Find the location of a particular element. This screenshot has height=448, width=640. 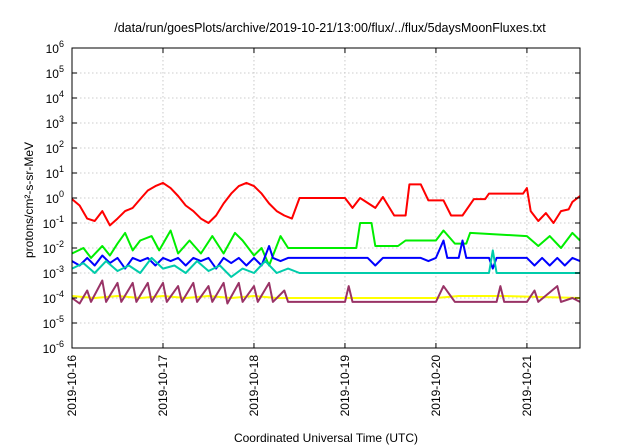

x-tick-label: 2019-10-18 is located at coordinates (254, 386).